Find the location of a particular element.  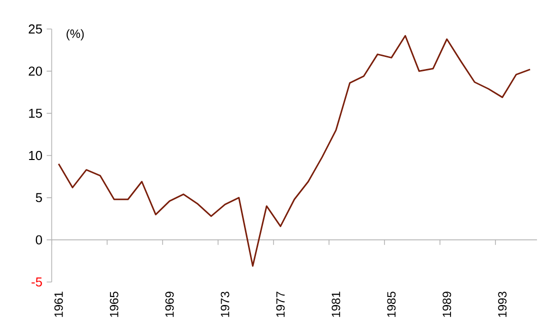

y-tick-label: 5 is located at coordinates (39, 197).